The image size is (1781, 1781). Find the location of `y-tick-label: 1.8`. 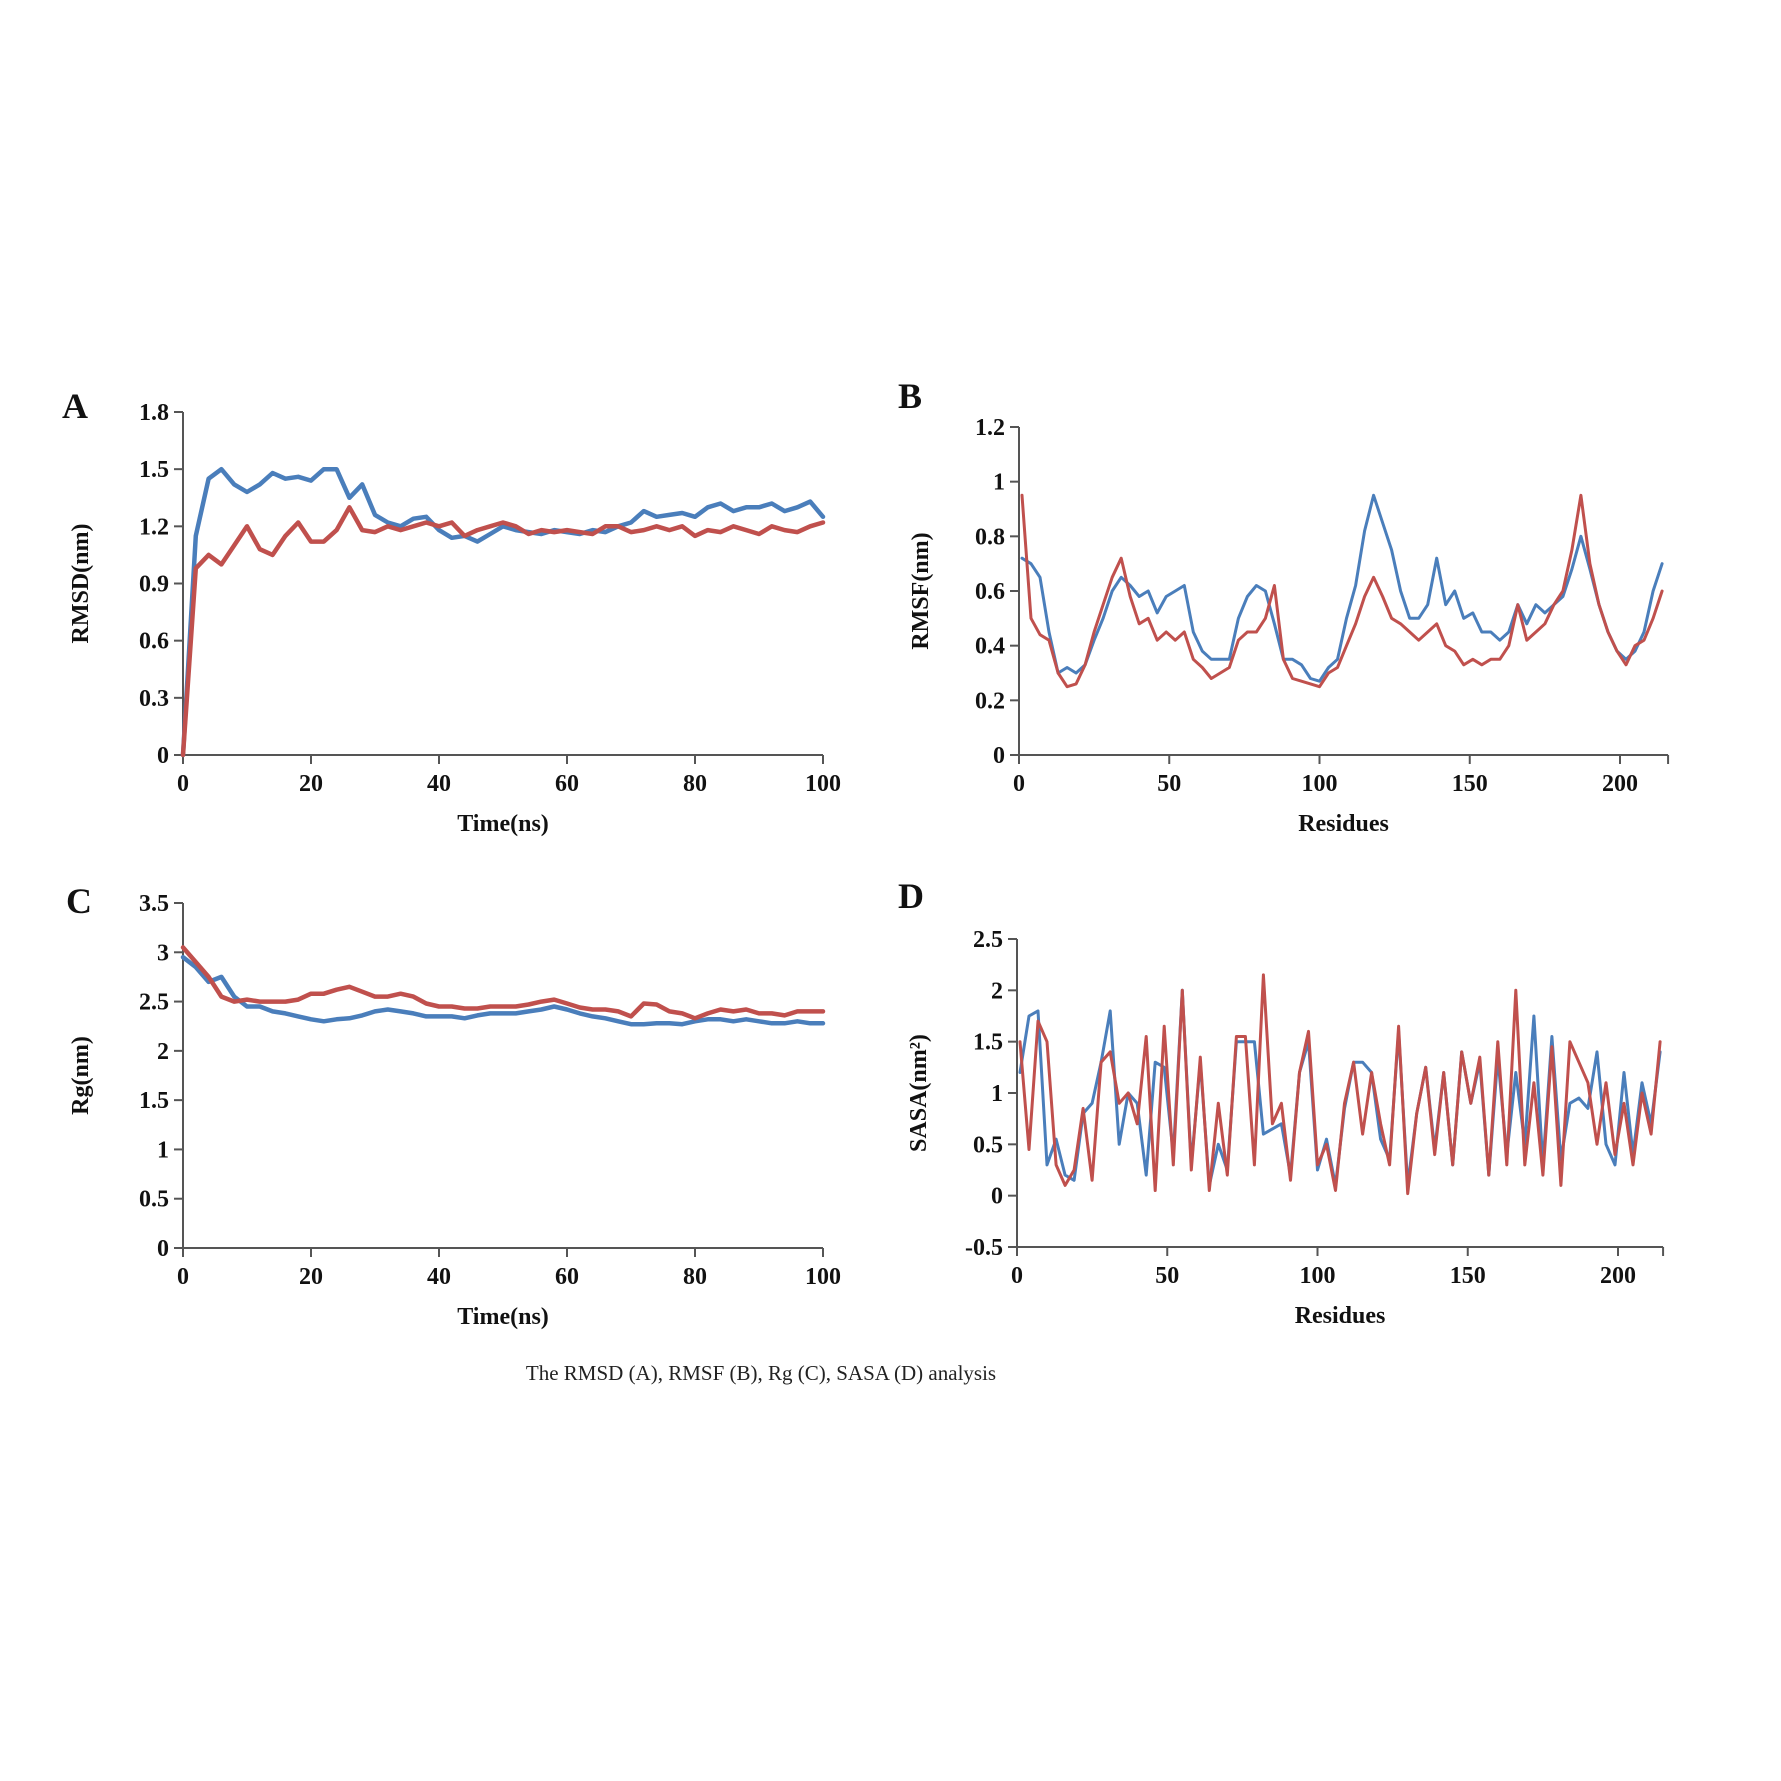

y-tick-label: 1.8 is located at coordinates (154, 413).